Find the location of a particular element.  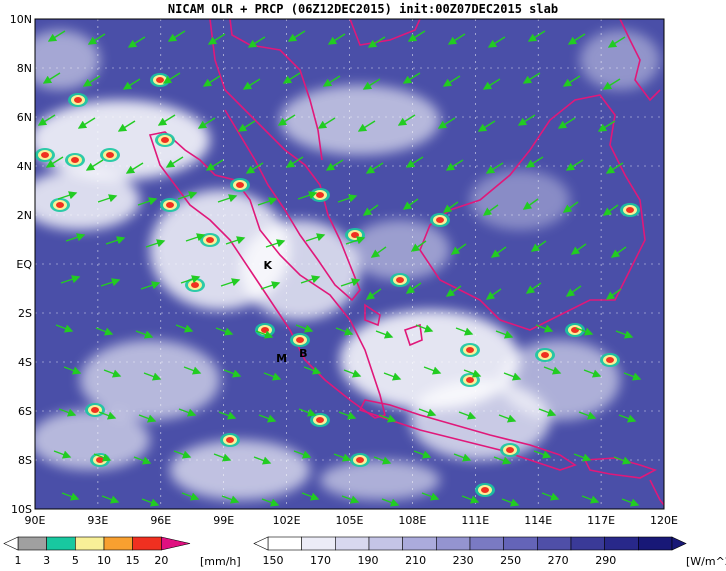

olr-colorbar-label: 250 is located at coordinates (510, 560).